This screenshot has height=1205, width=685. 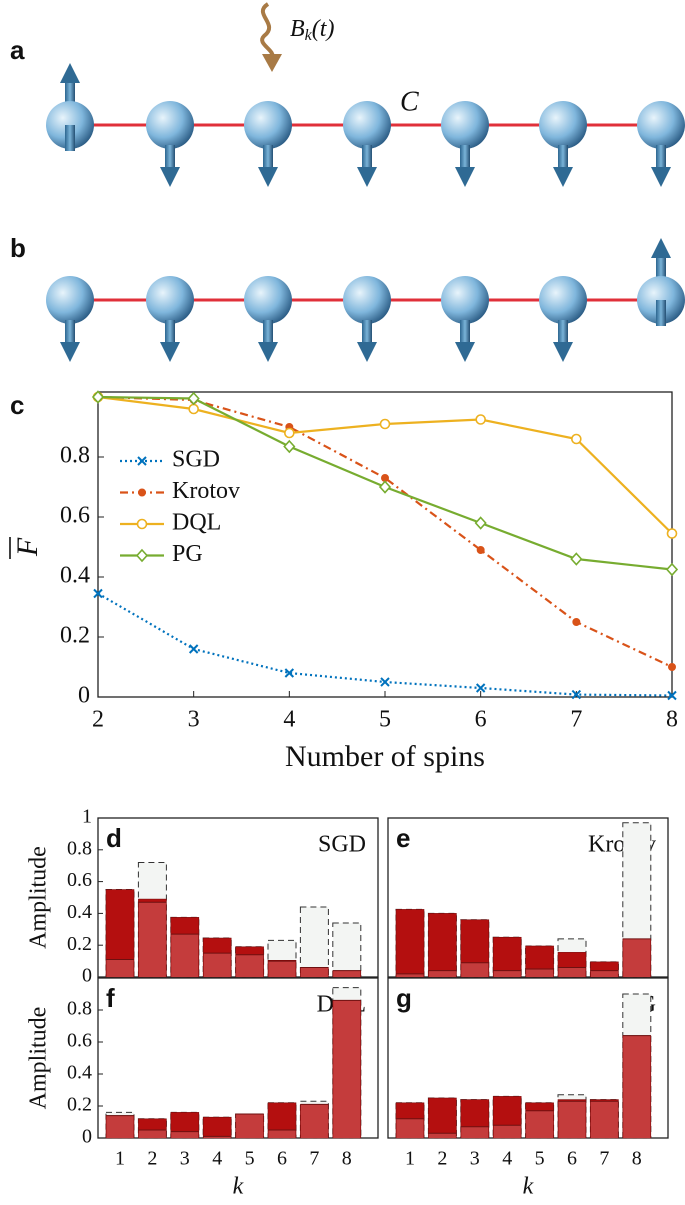 I want to click on bar-envelope, so click(x=314, y=942).